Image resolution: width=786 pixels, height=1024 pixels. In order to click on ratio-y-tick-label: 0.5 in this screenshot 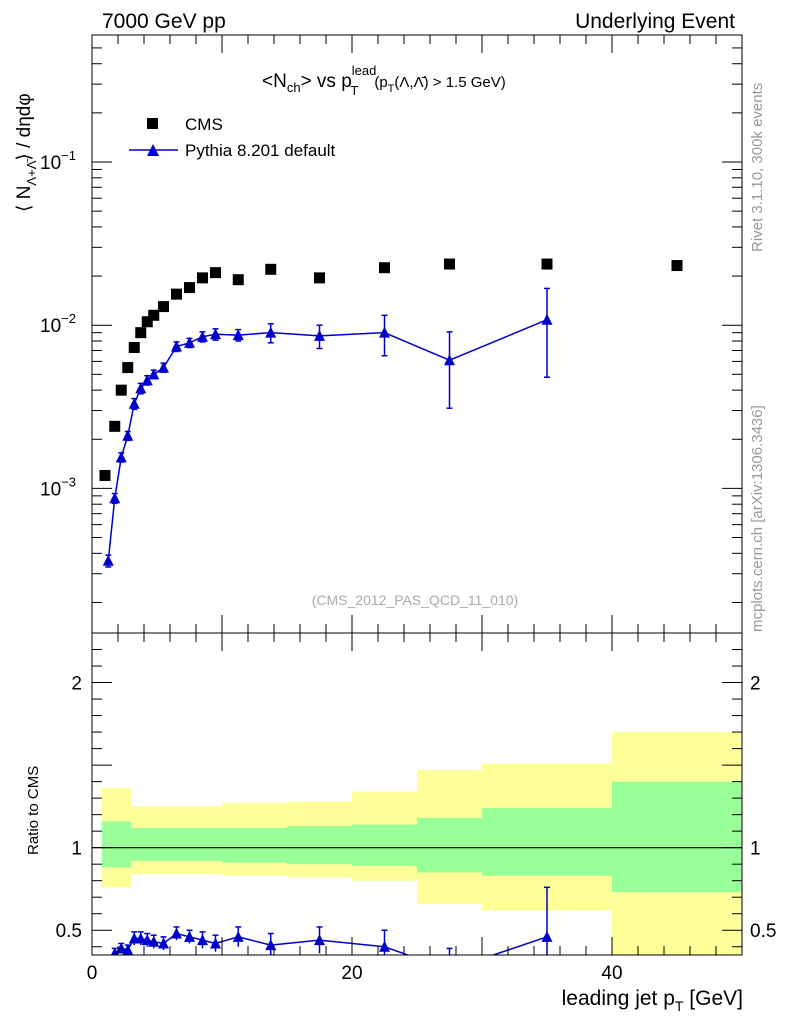, I will do `click(69, 931)`.